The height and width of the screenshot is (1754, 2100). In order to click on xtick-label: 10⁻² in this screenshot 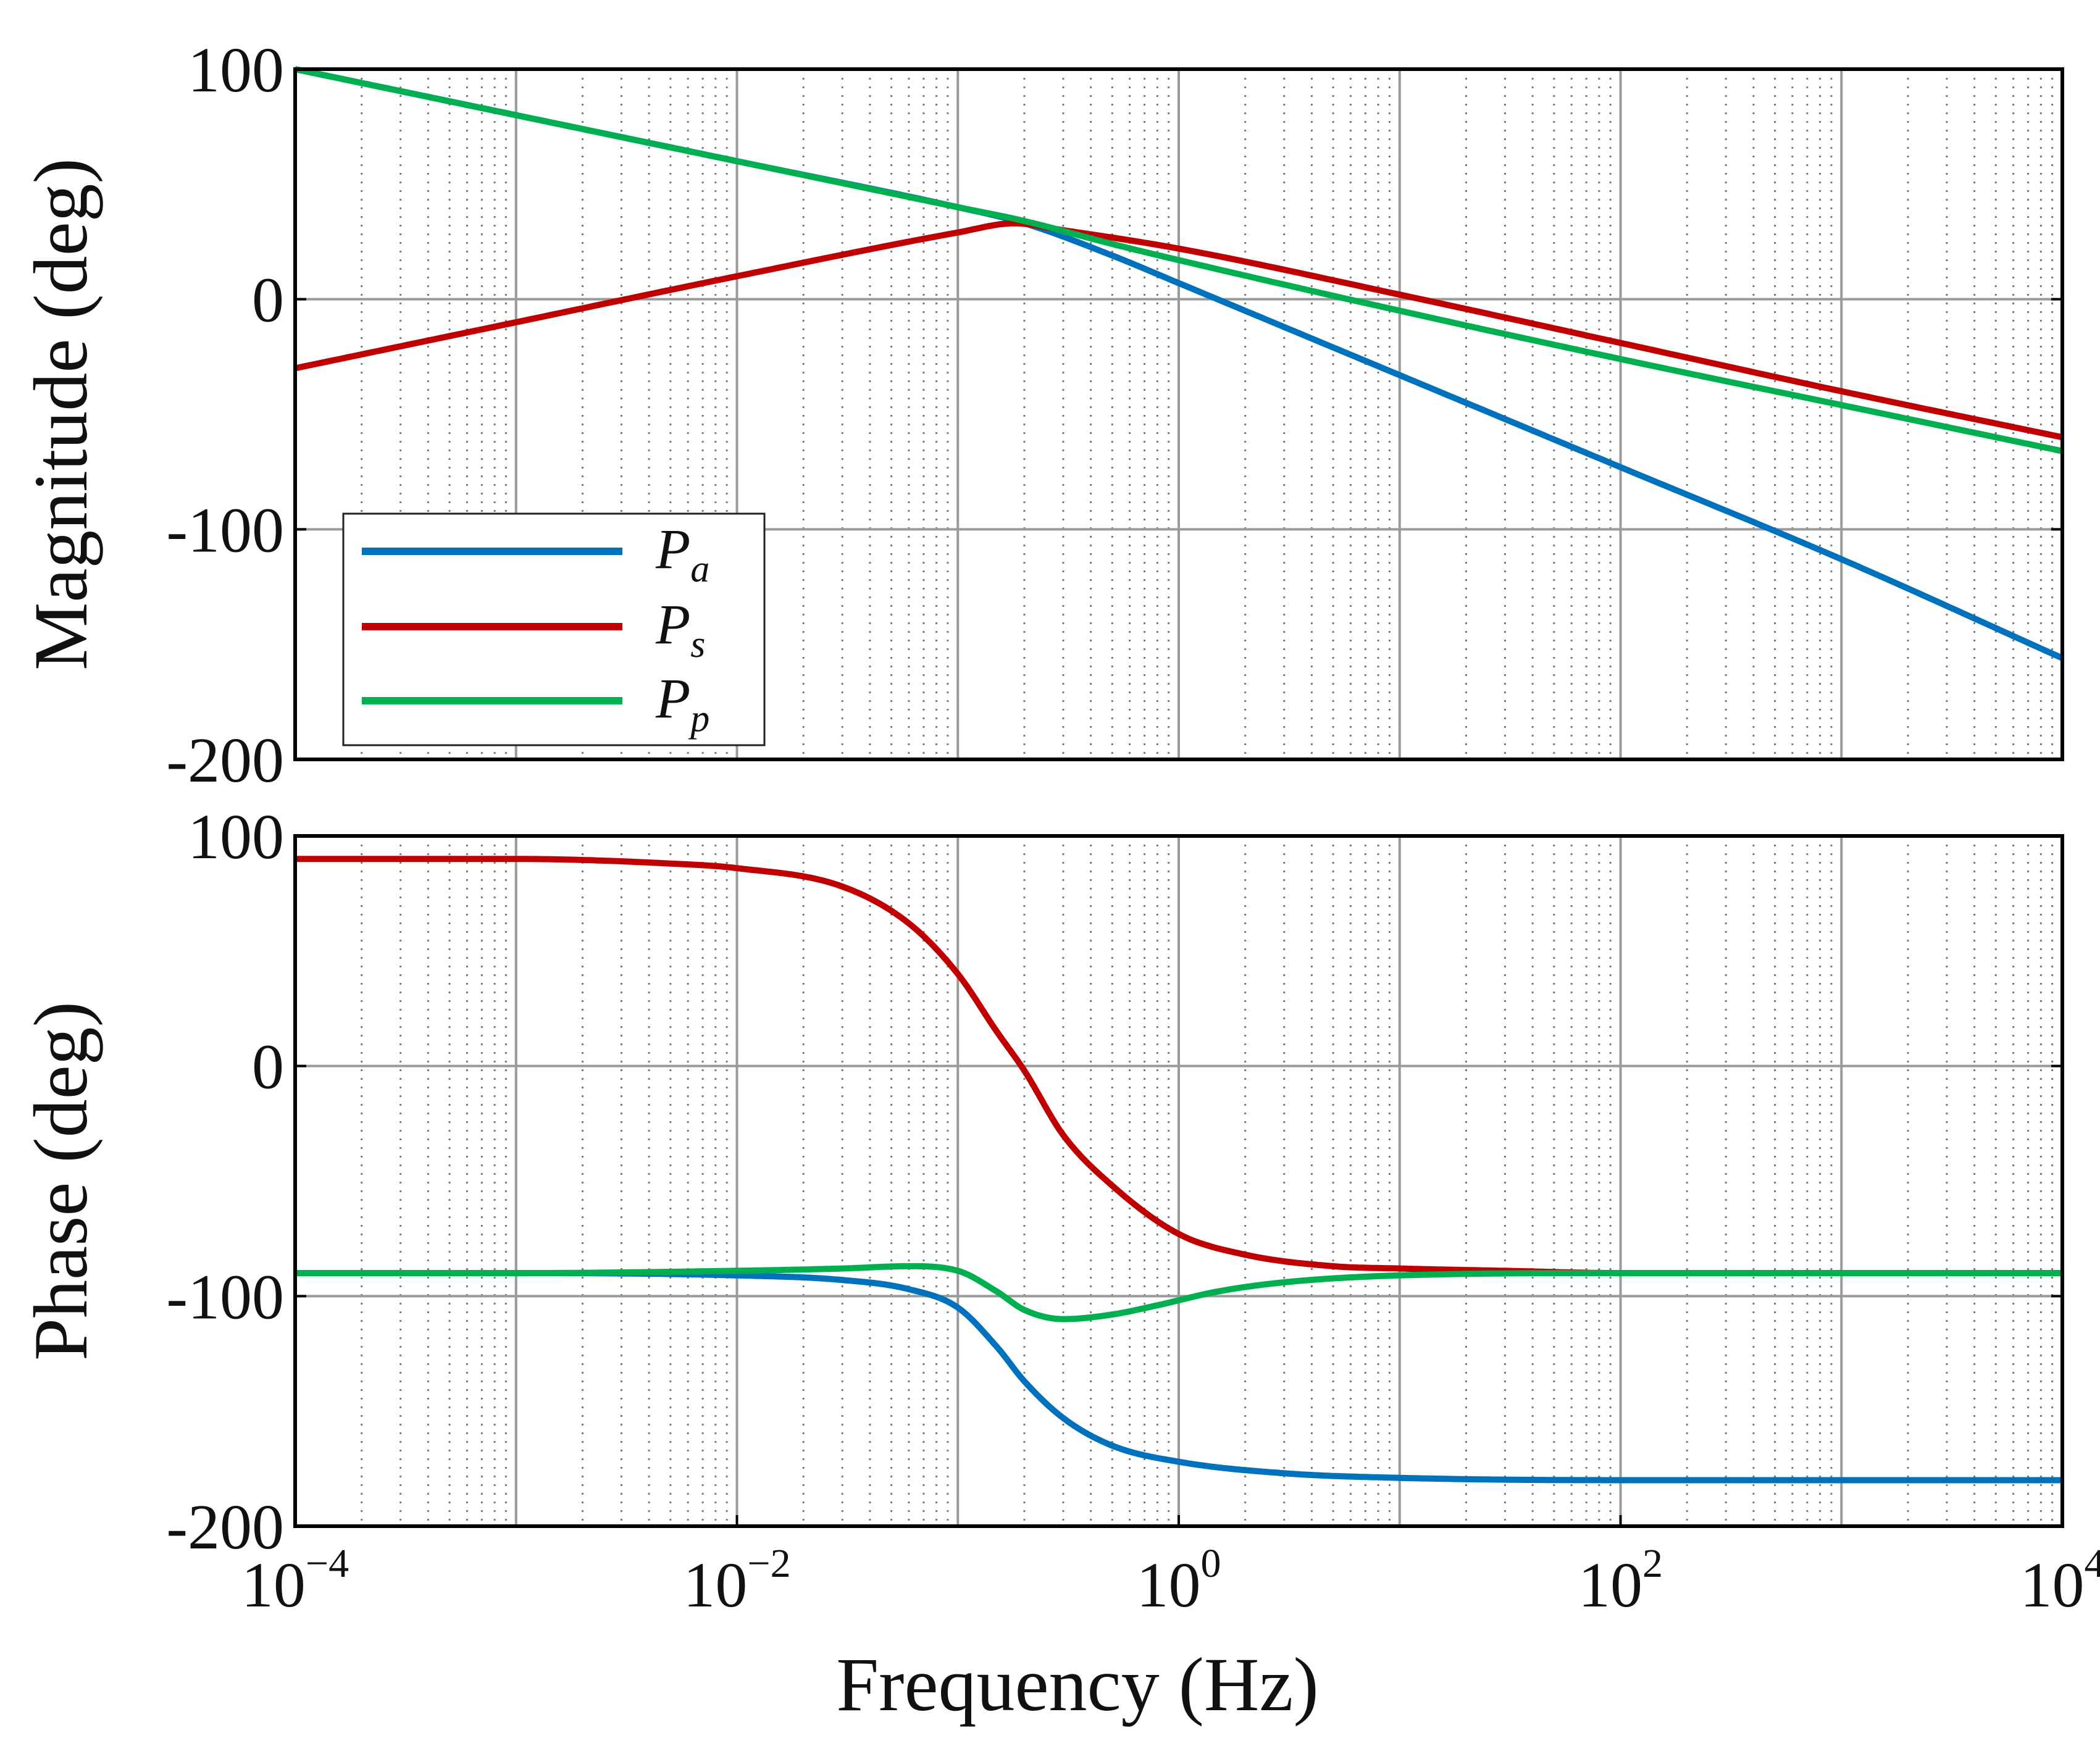, I will do `click(737, 1581)`.